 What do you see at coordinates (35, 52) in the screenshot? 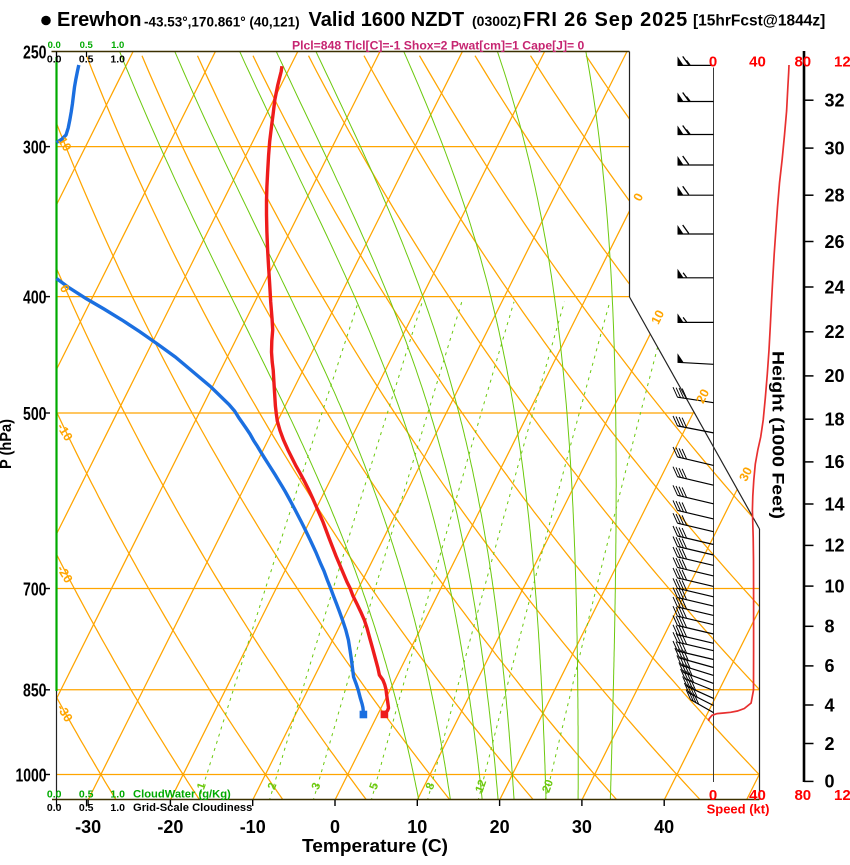
I see `svg-text: 250` at bounding box center [35, 52].